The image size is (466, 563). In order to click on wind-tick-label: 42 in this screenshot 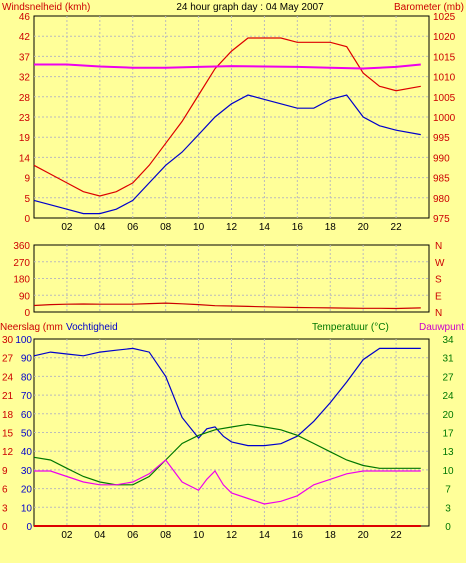, I will do `click(25, 37)`.